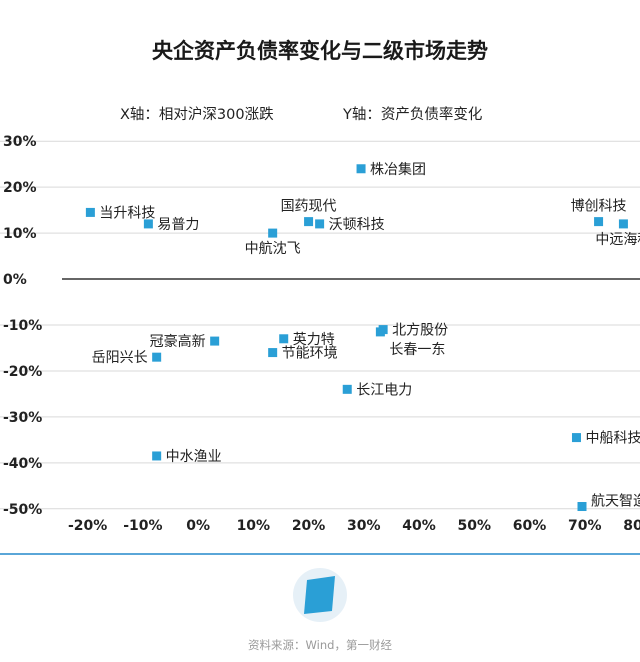  Describe the element at coordinates (87, 526) in the screenshot. I see `x-tick-label: -20%` at that location.